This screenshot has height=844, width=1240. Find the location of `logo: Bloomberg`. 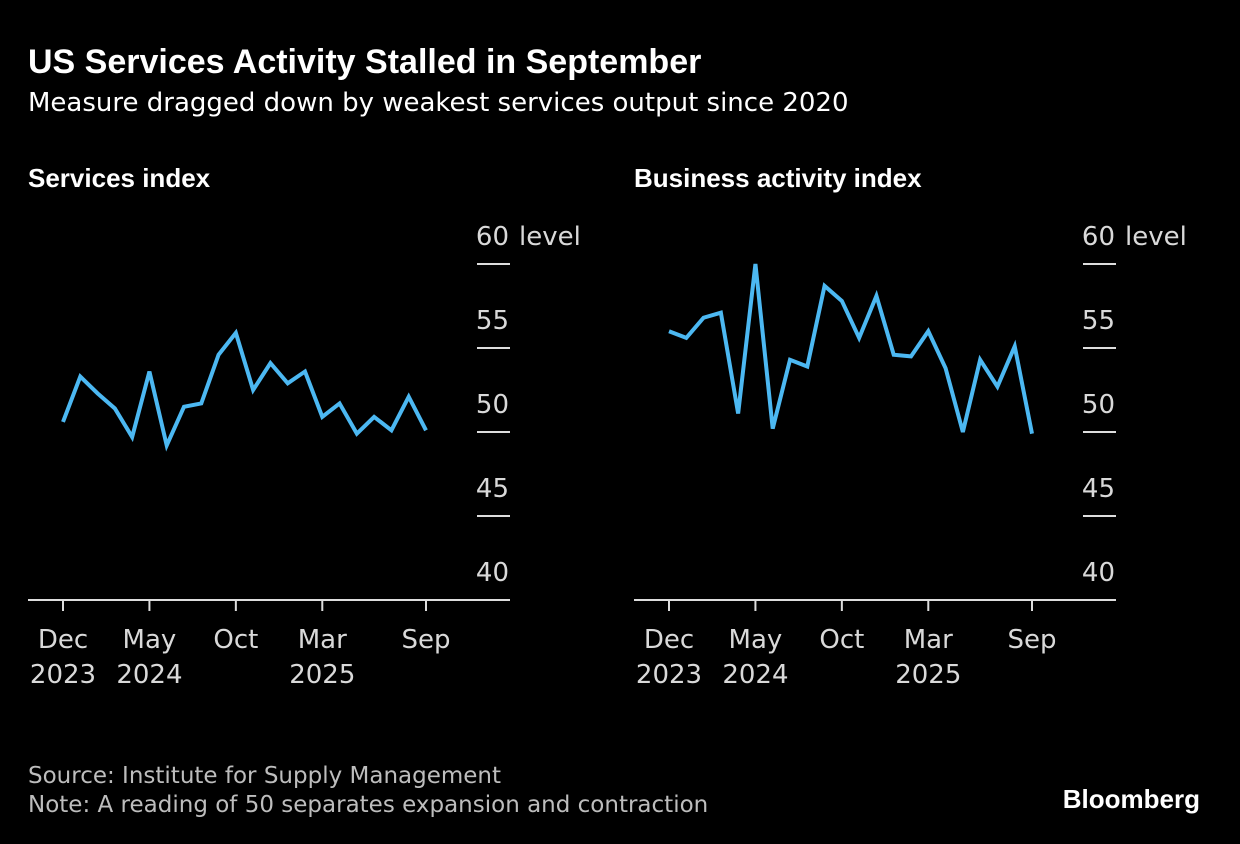

logo: Bloomberg is located at coordinates (1131, 799).